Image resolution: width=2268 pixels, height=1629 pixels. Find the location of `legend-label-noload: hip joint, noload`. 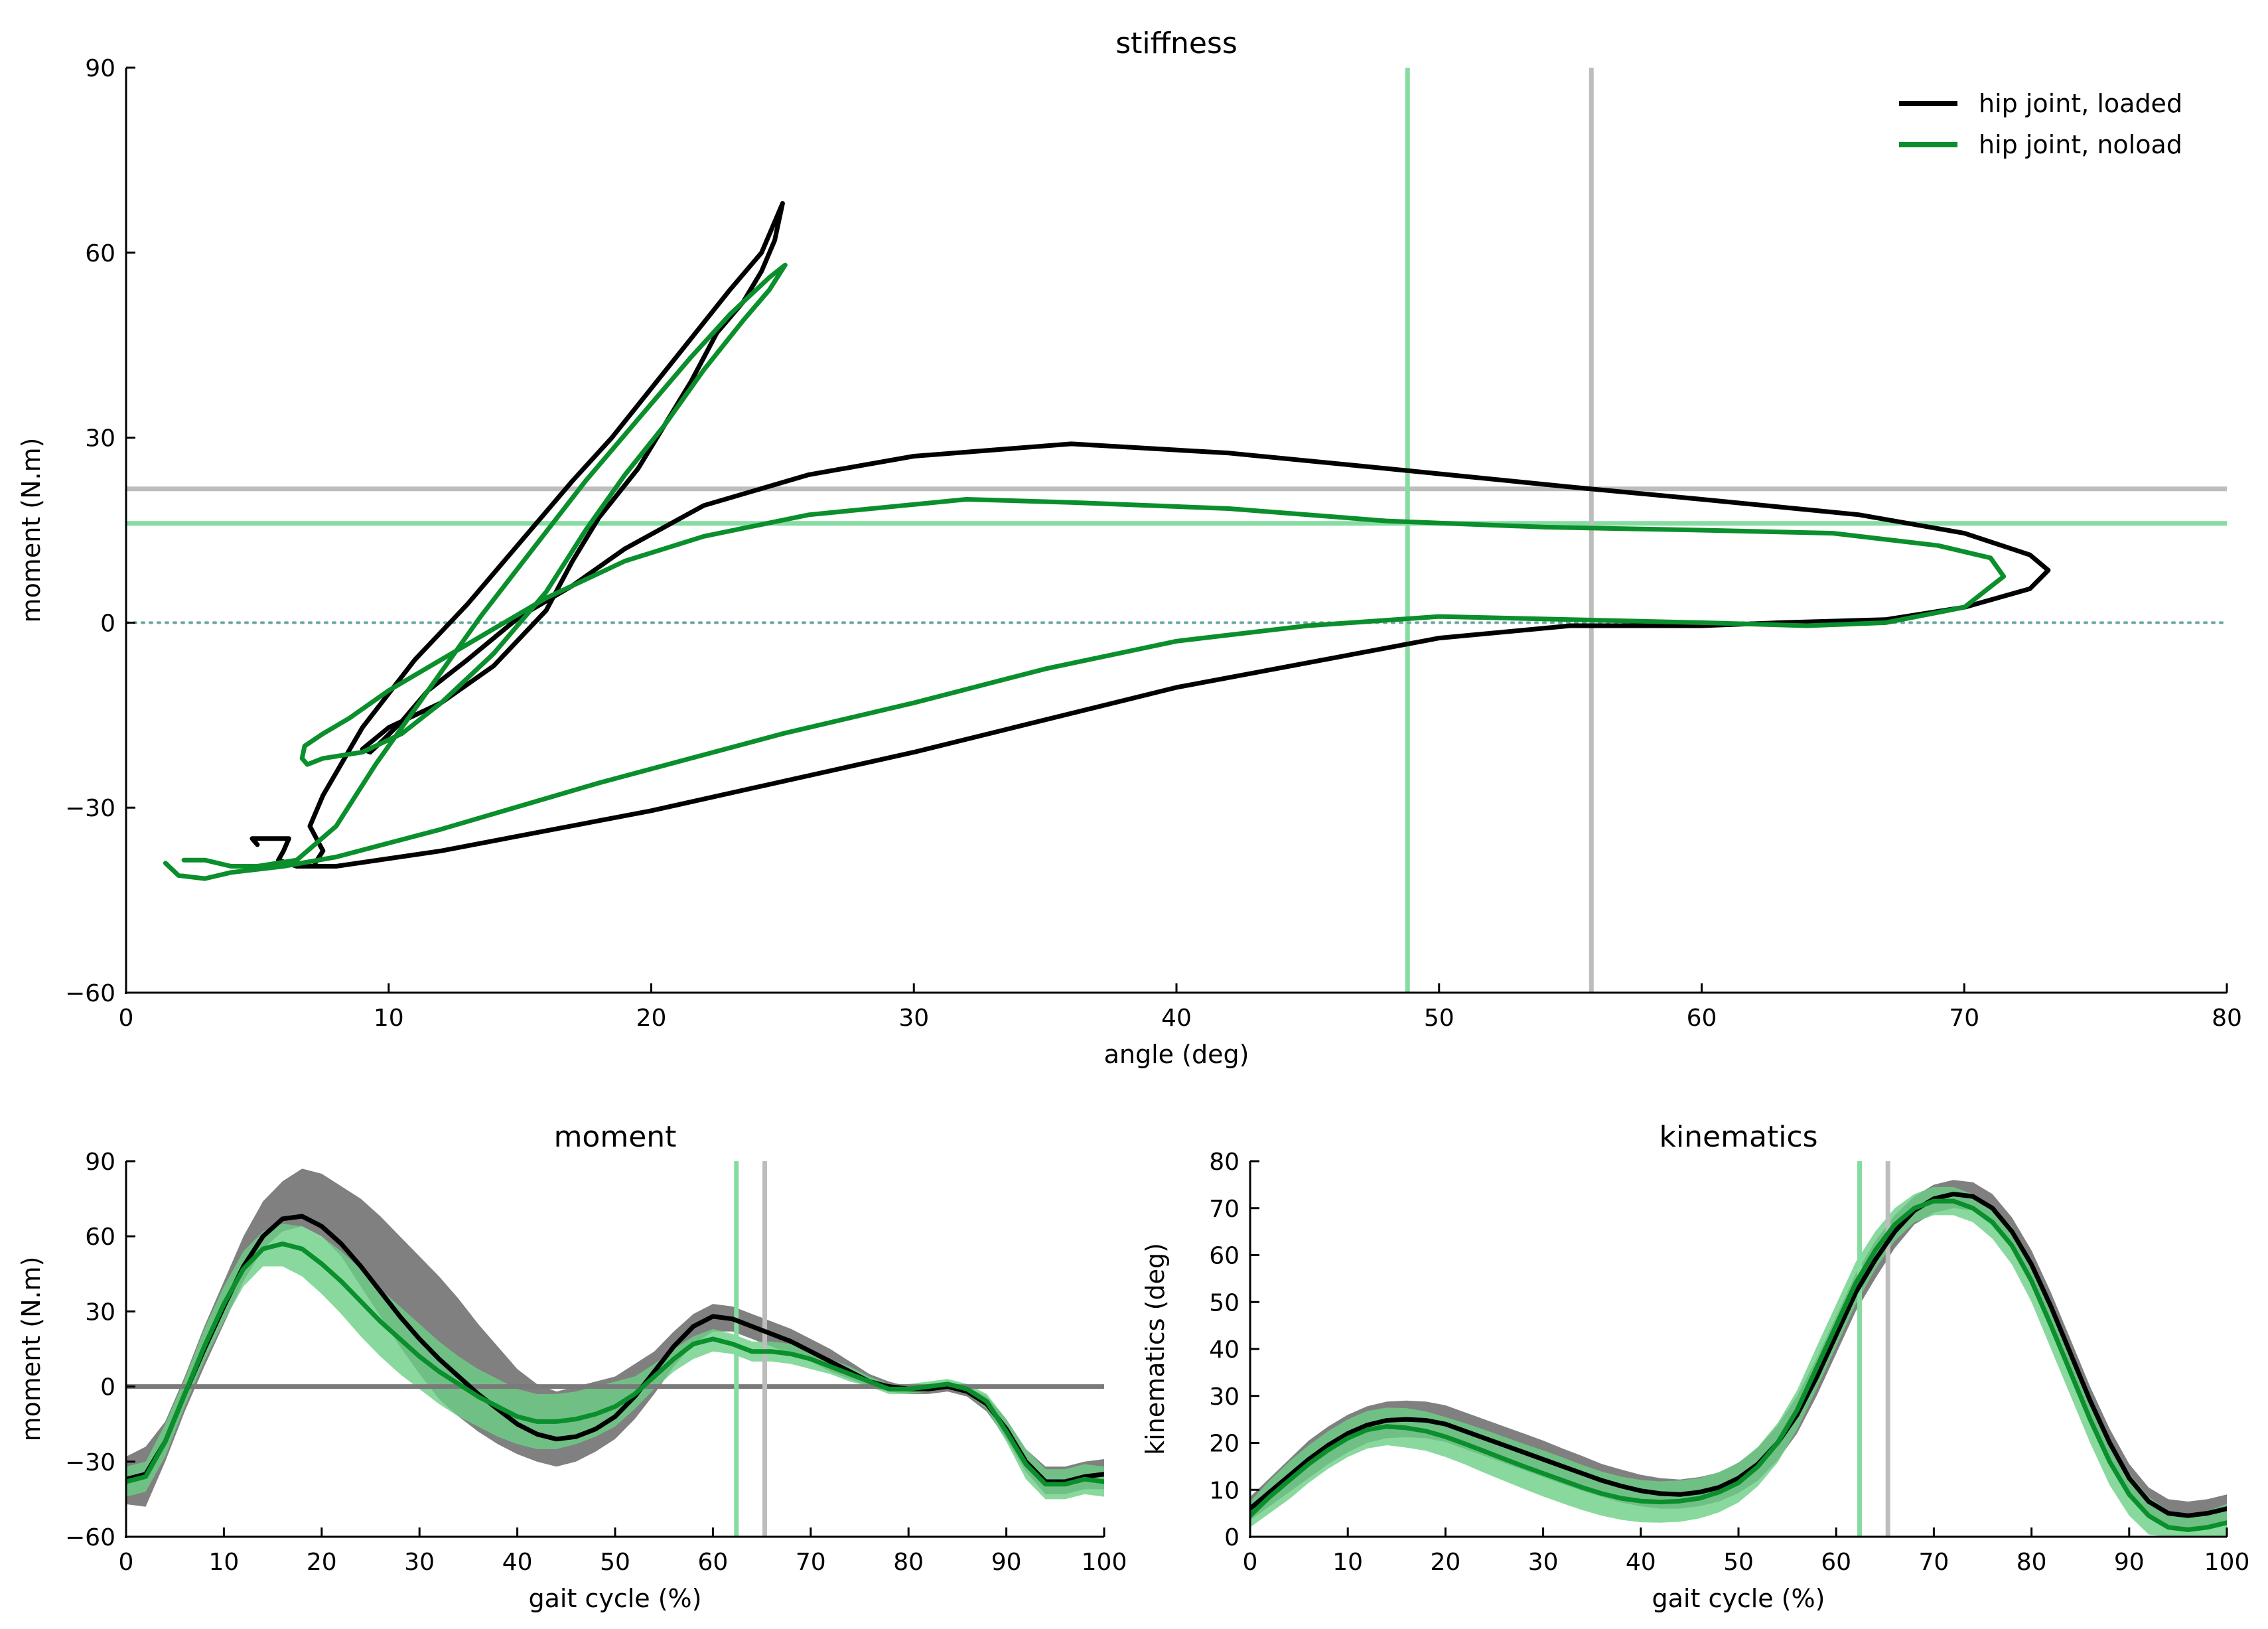

legend-label-noload: hip joint, noload is located at coordinates (2081, 144).